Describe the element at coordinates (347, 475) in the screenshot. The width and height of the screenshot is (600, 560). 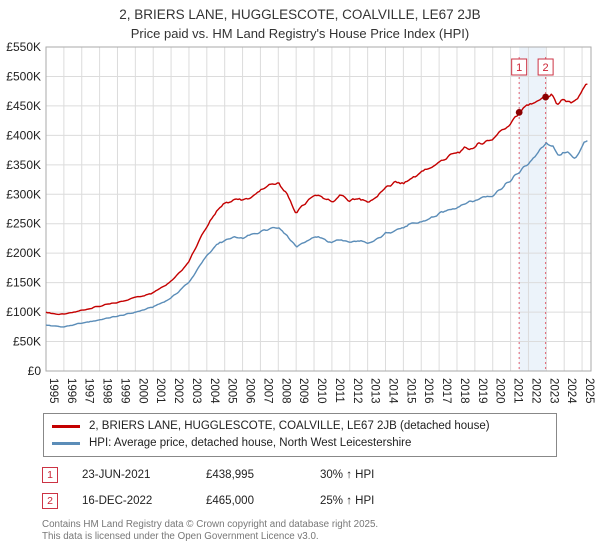
I see `sale-hpi-delta-1: 30% ↑ HPI` at that location.